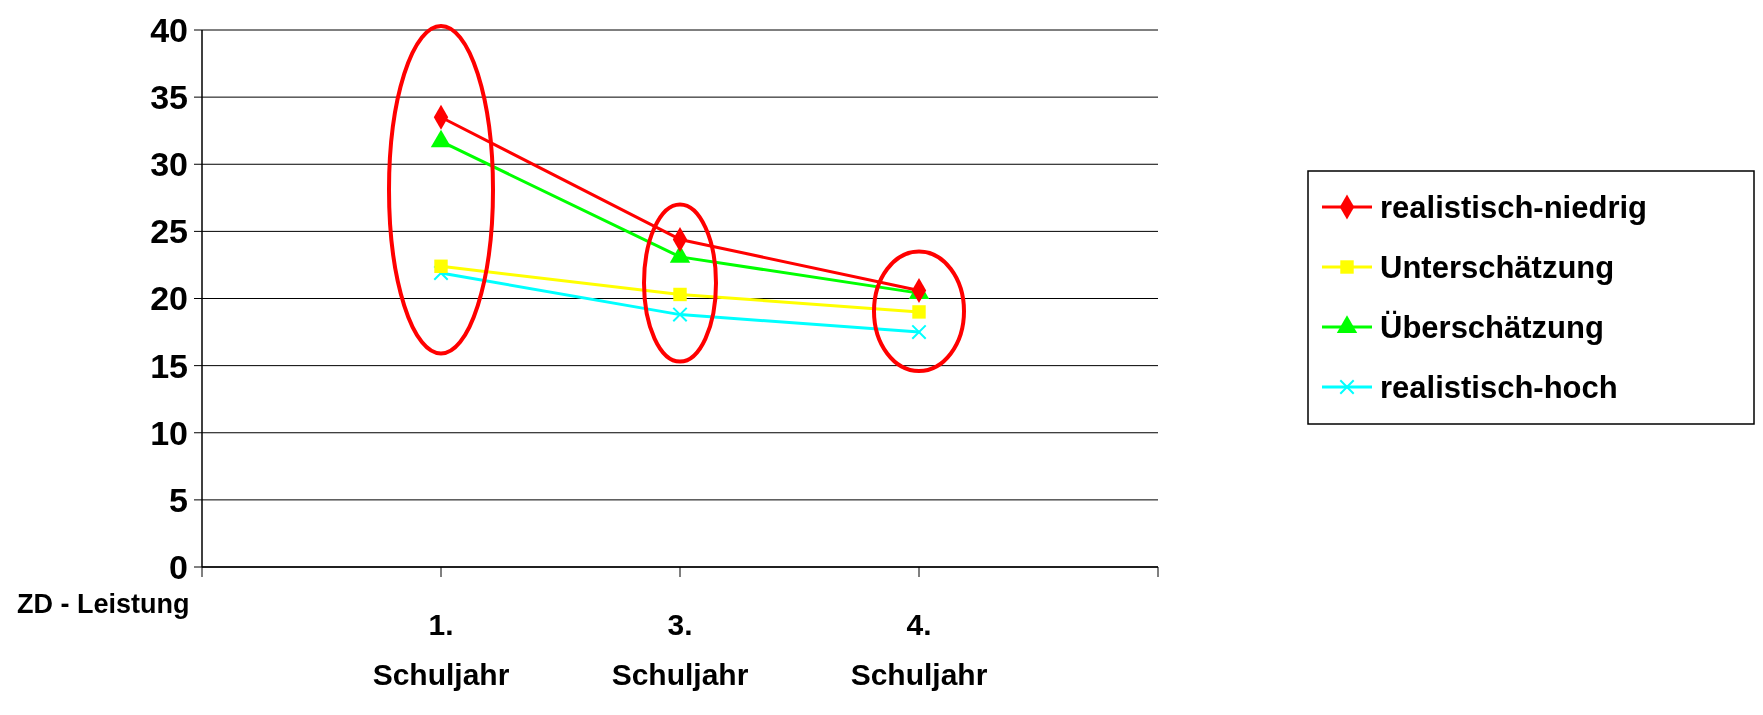  I want to click on x-tick-label: 4. Schuljahr, so click(919, 649).